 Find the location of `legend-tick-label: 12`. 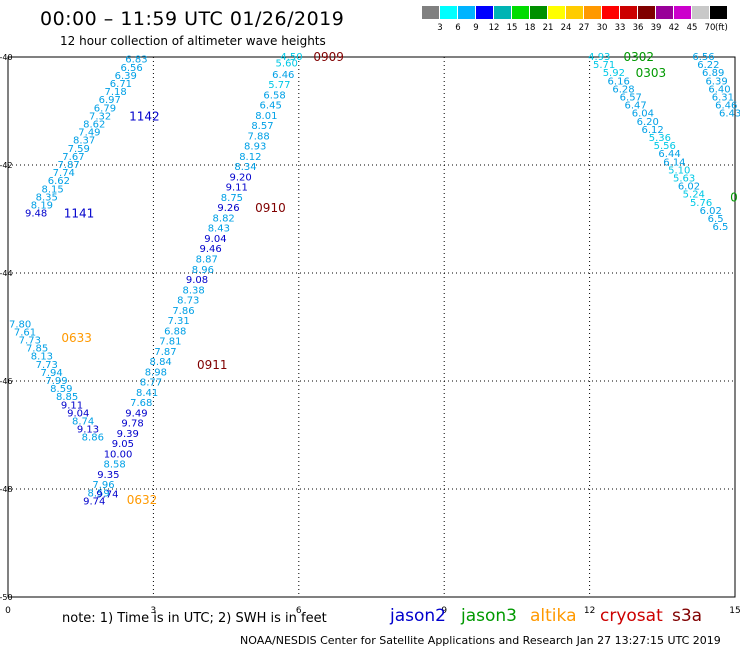

legend-tick-label: 12 is located at coordinates (494, 28).